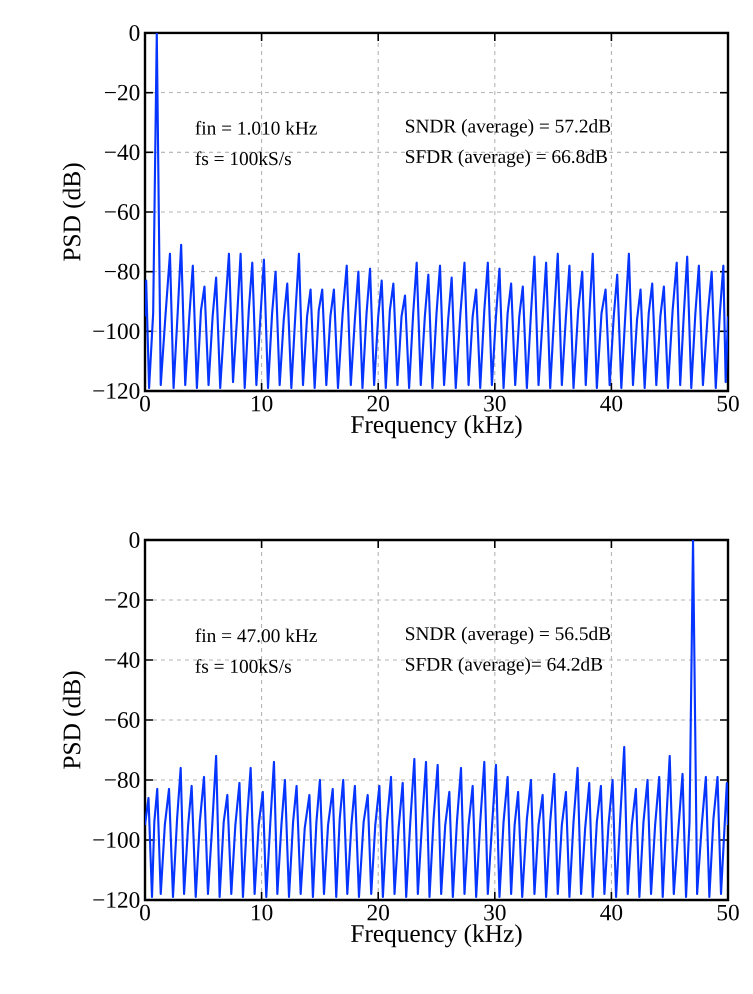 This screenshot has width=753, height=994. I want to click on annotation: fin = 1.010 kHz, so click(256, 127).